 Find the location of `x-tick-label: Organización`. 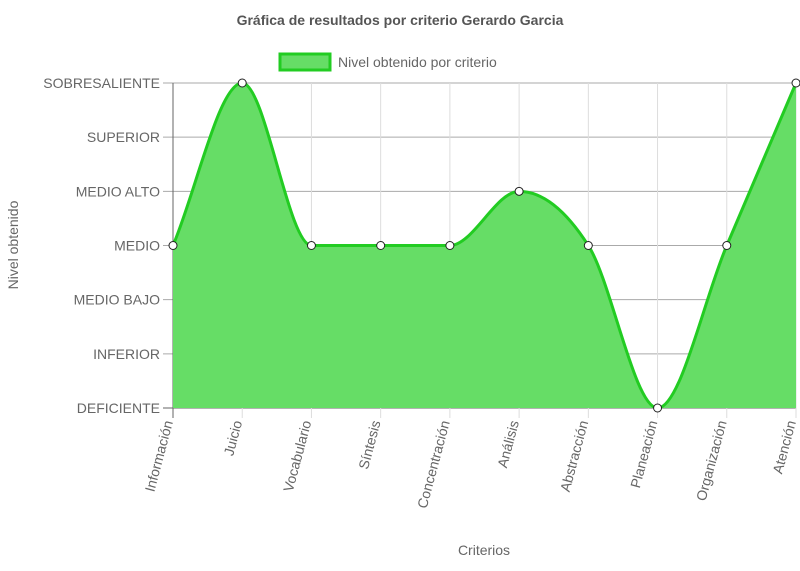

x-tick-label: Organización is located at coordinates (711, 461).